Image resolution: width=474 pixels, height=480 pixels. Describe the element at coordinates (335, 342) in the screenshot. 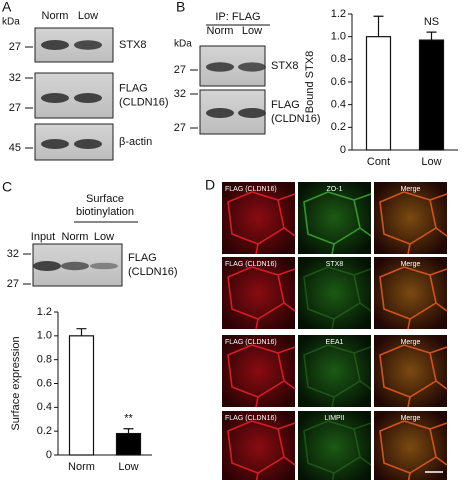

I see `channel-label: EEA1` at that location.